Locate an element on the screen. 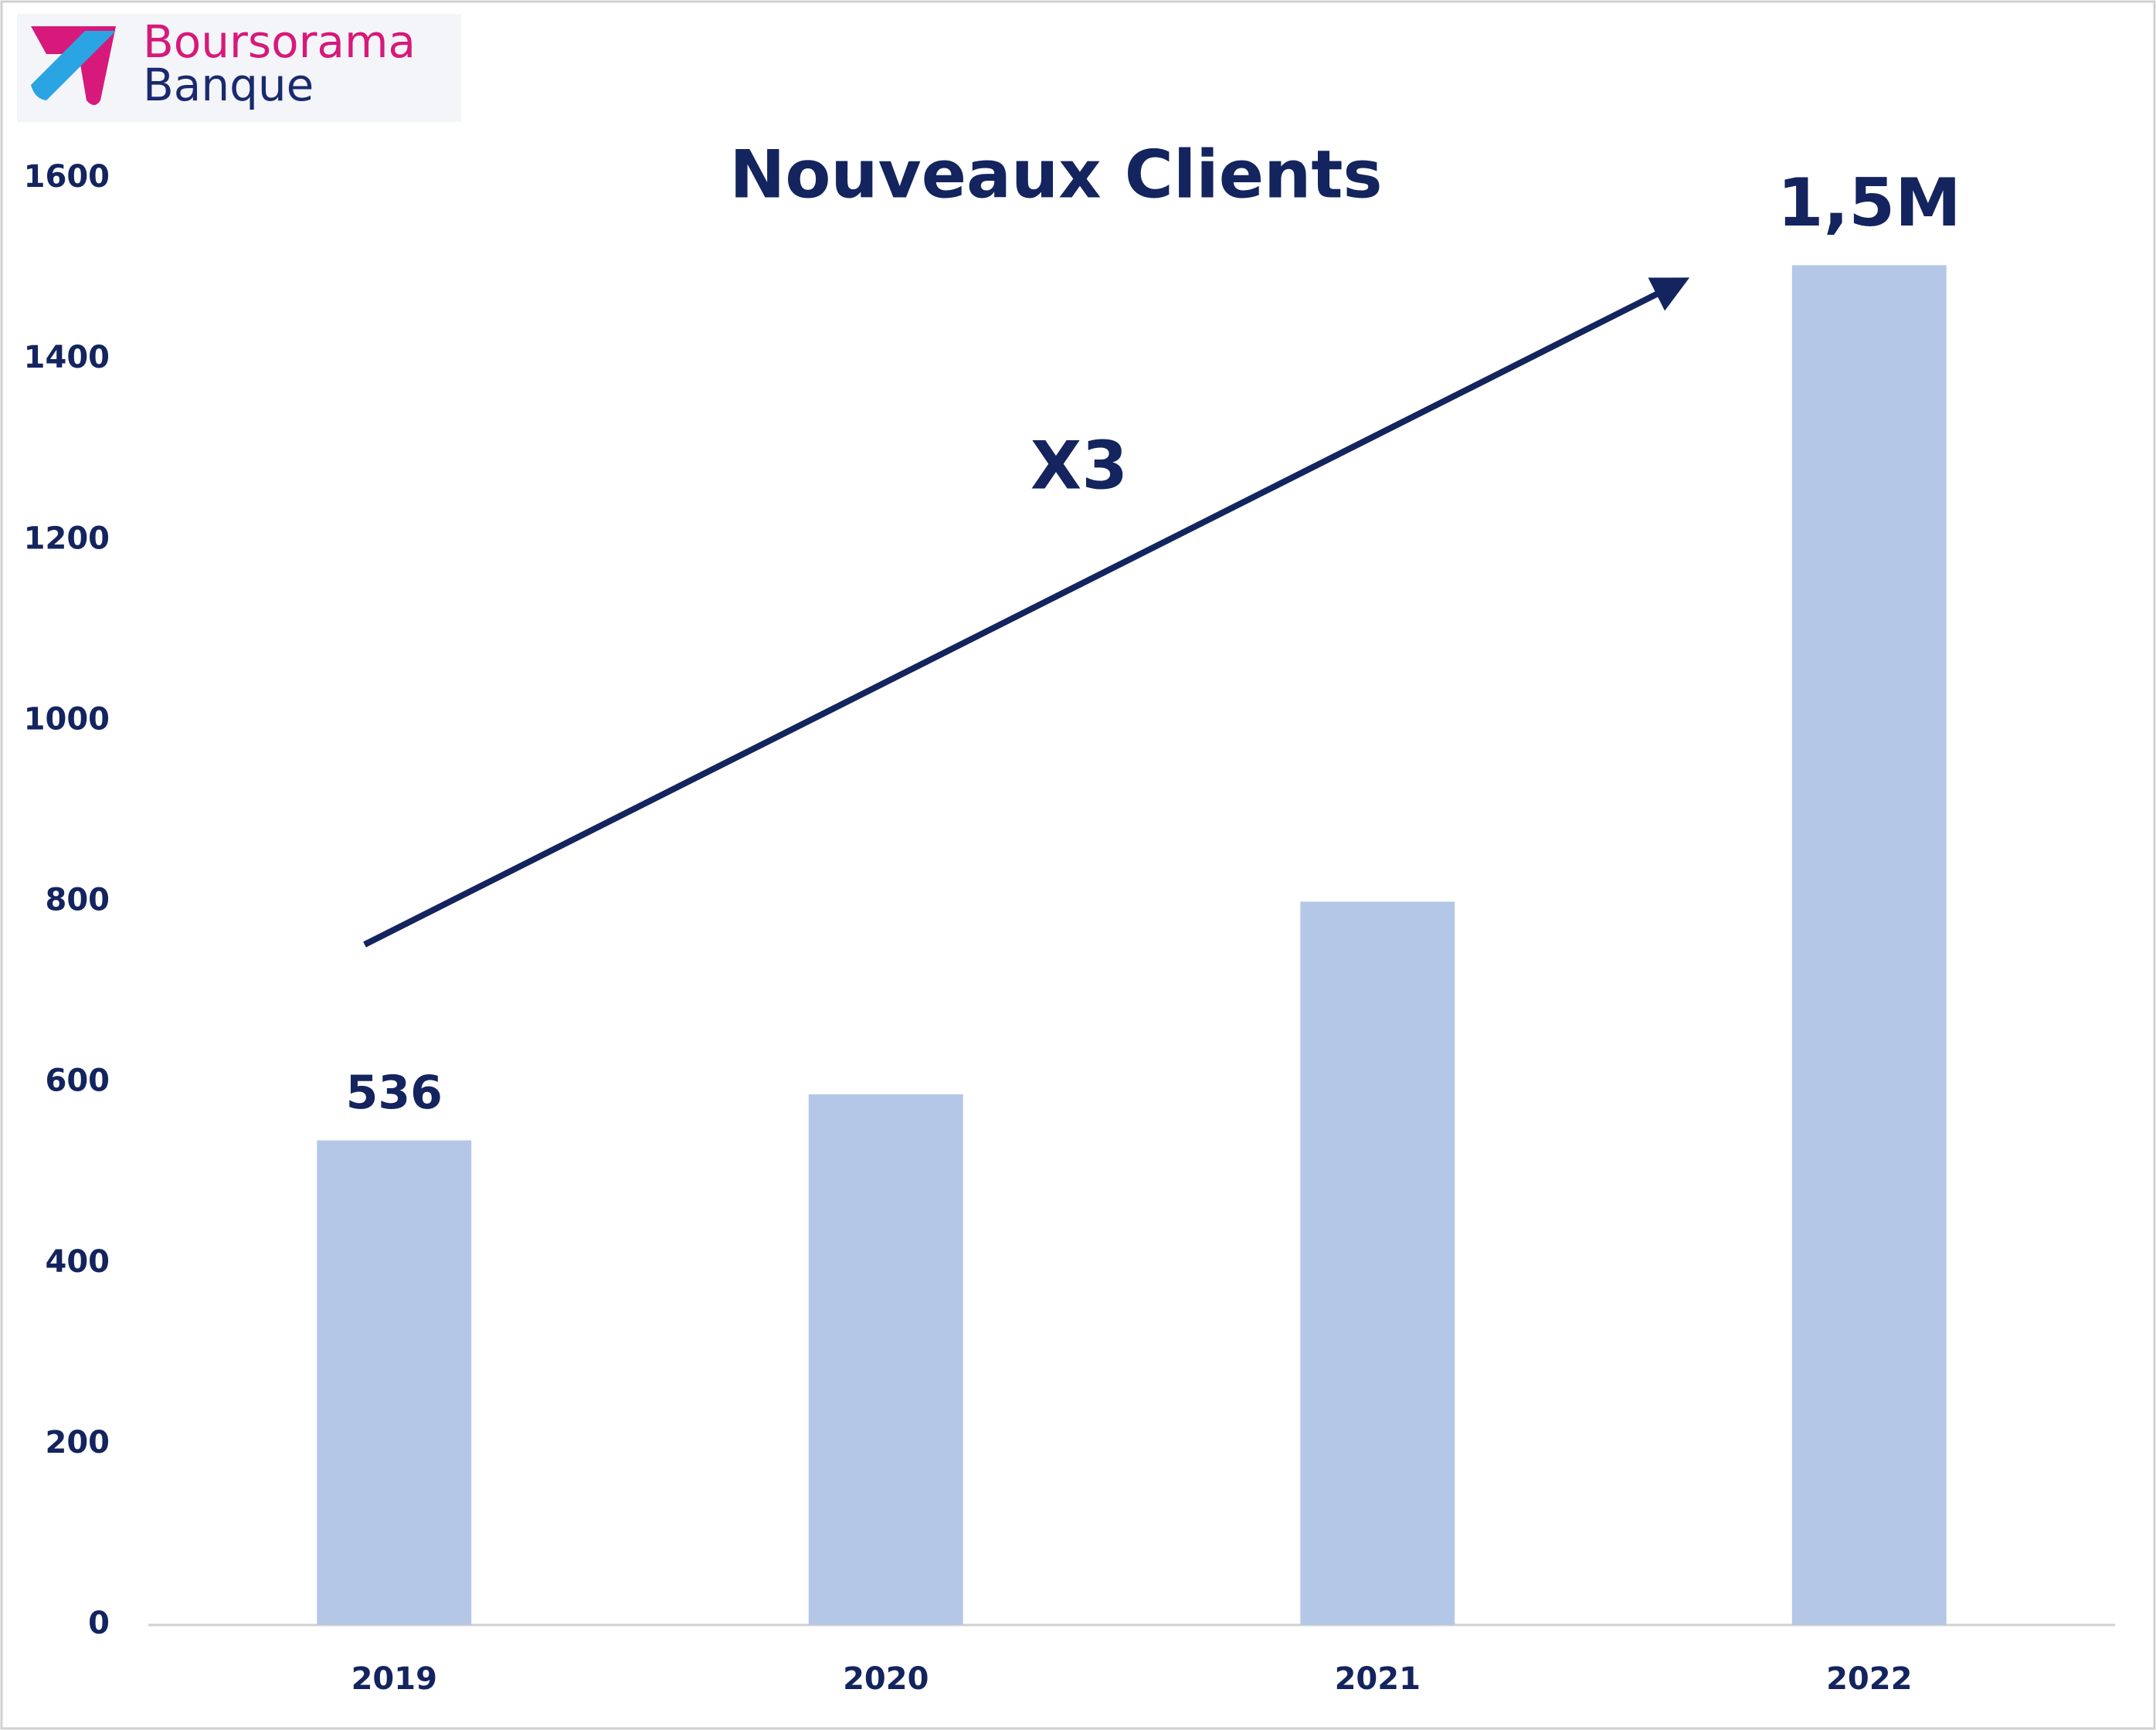  x-tick-label: 2021 is located at coordinates (1378, 1679).